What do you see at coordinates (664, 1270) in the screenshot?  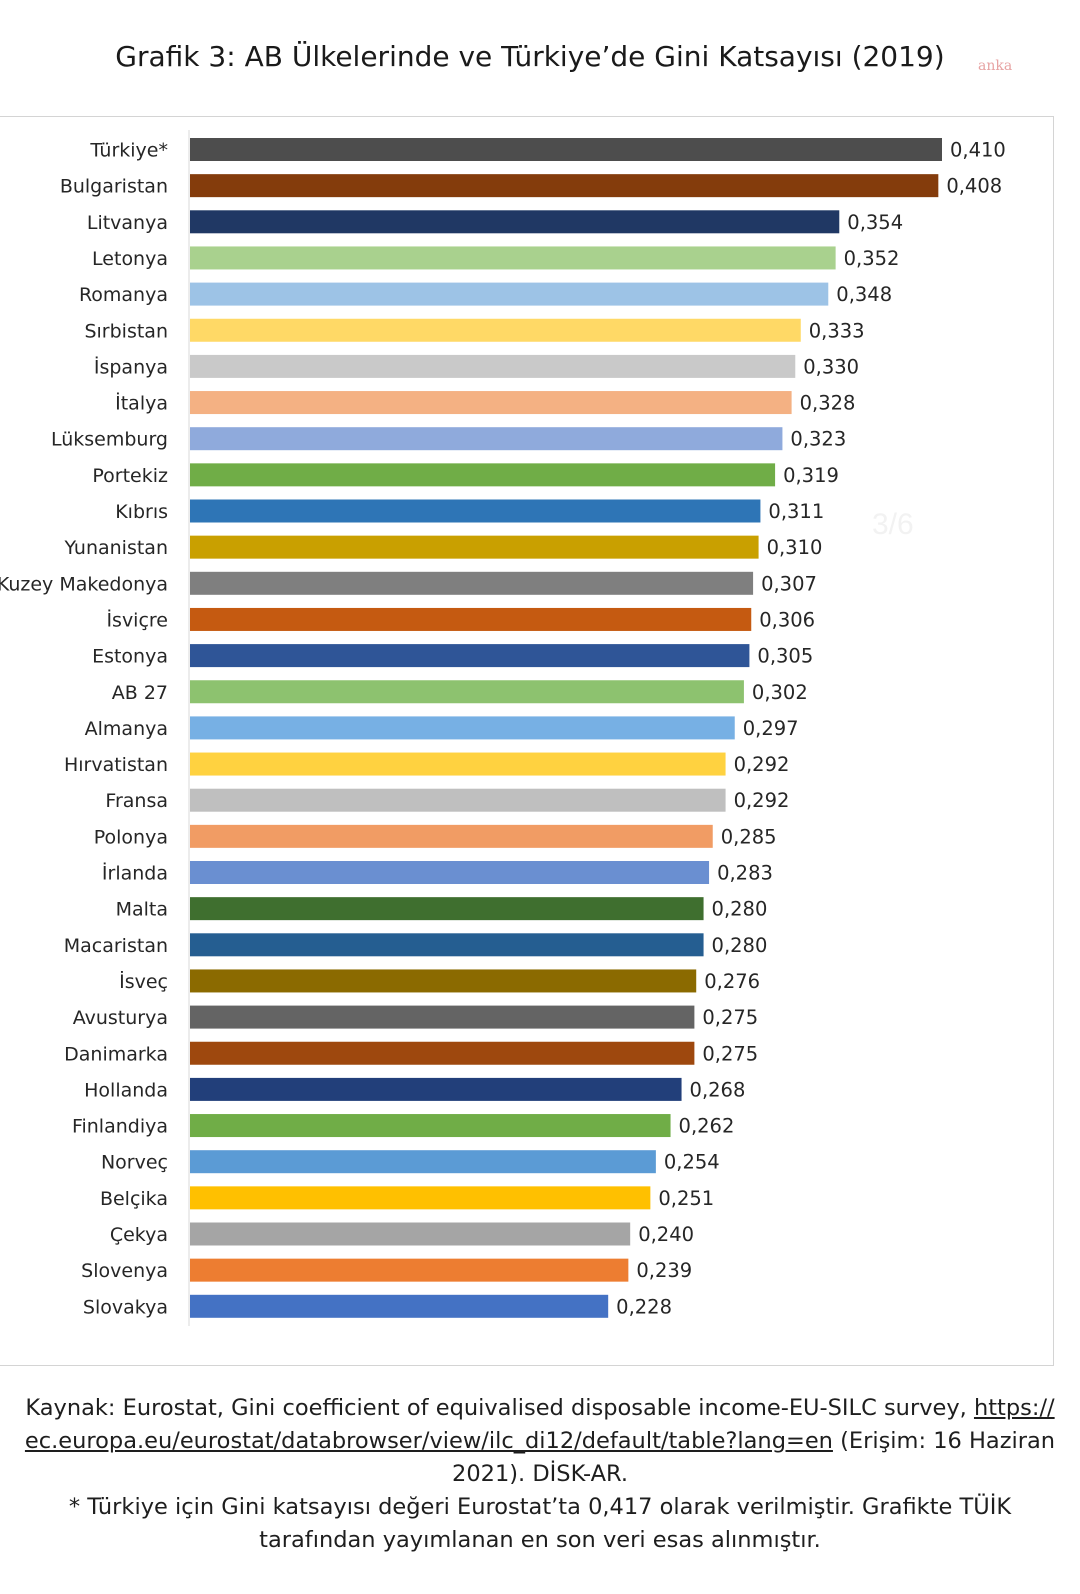 I see `value-label: 0,239` at bounding box center [664, 1270].